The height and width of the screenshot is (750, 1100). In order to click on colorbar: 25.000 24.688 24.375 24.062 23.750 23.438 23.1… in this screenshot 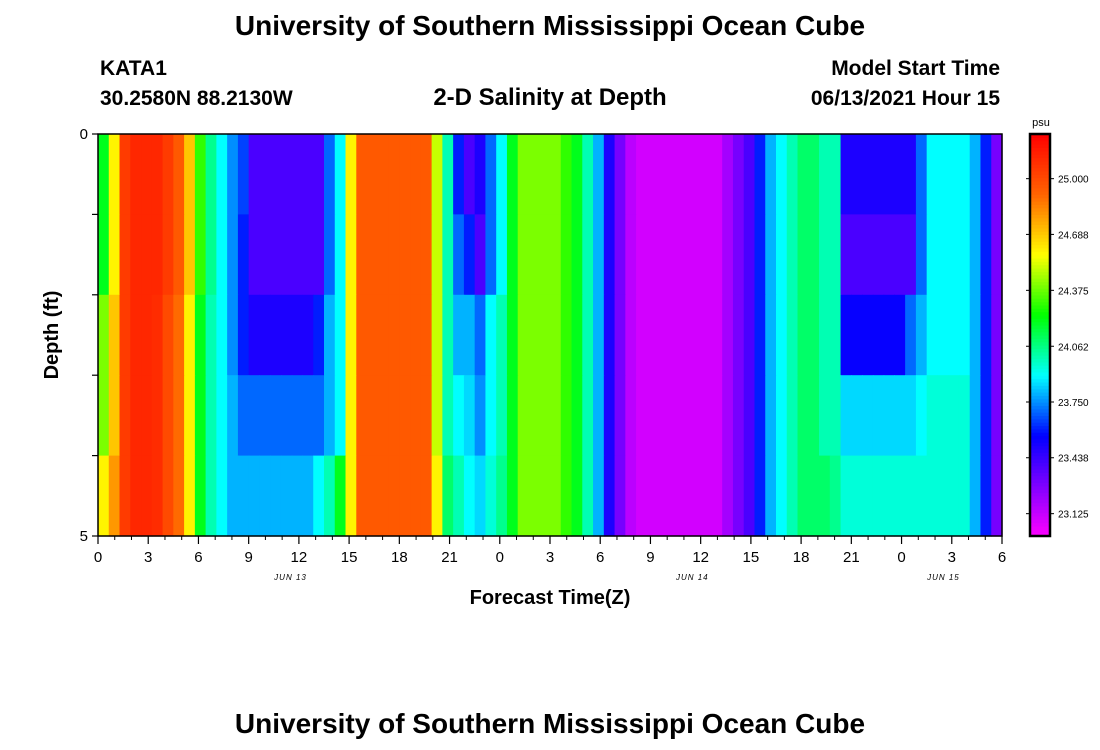, I will do `click(1057, 335)`.